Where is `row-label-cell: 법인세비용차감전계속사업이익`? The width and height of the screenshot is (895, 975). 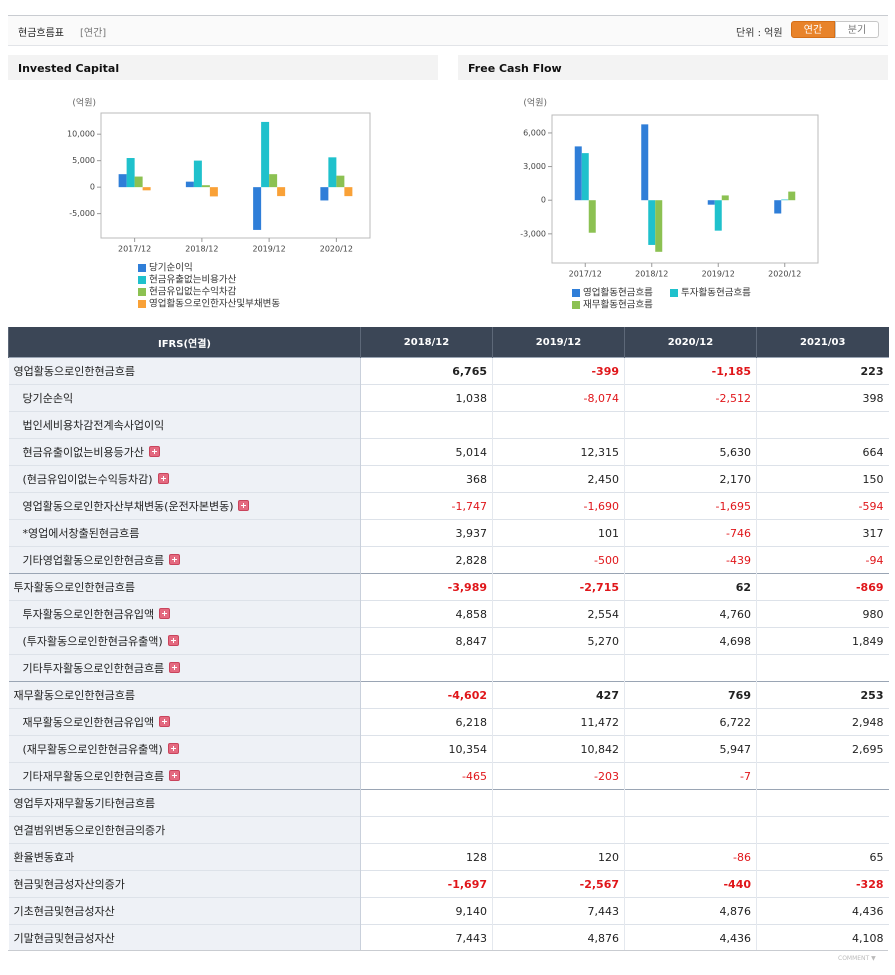 row-label-cell: 법인세비용차감전계속사업이익 is located at coordinates (184, 425).